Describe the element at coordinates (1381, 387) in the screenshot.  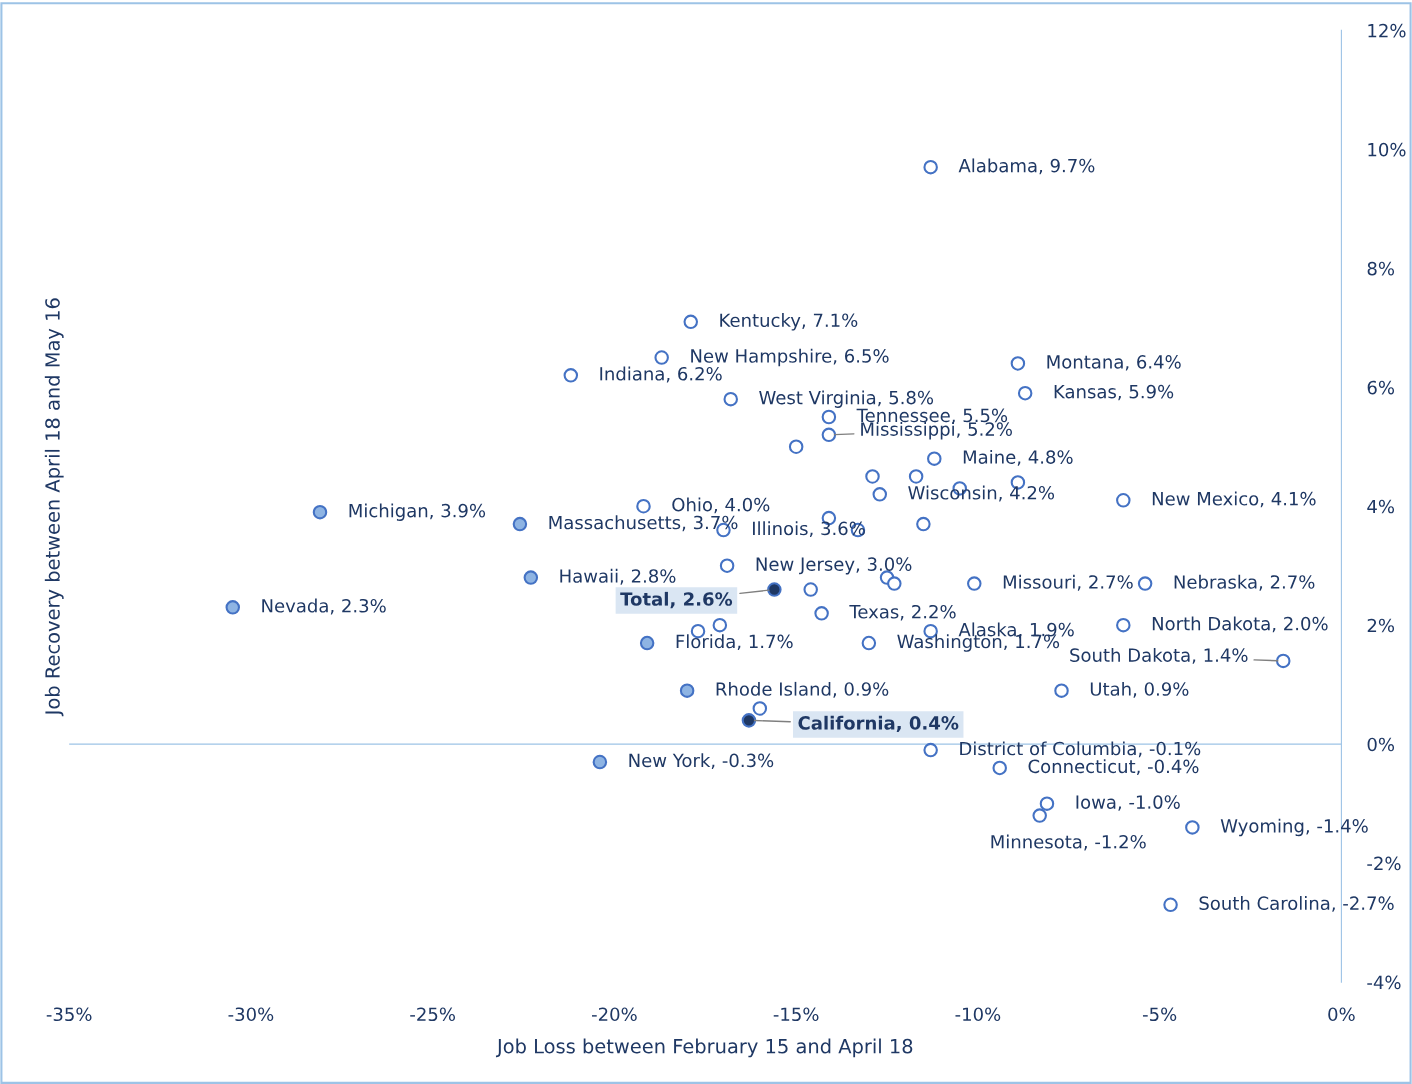
I see `y-tick-label: 6%` at that location.